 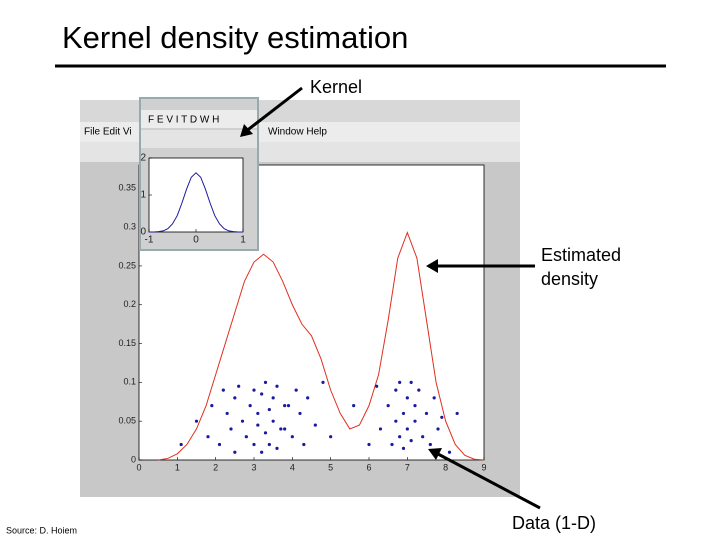 What do you see at coordinates (129, 226) in the screenshot?
I see `y-tick-label: 0.3` at bounding box center [129, 226].